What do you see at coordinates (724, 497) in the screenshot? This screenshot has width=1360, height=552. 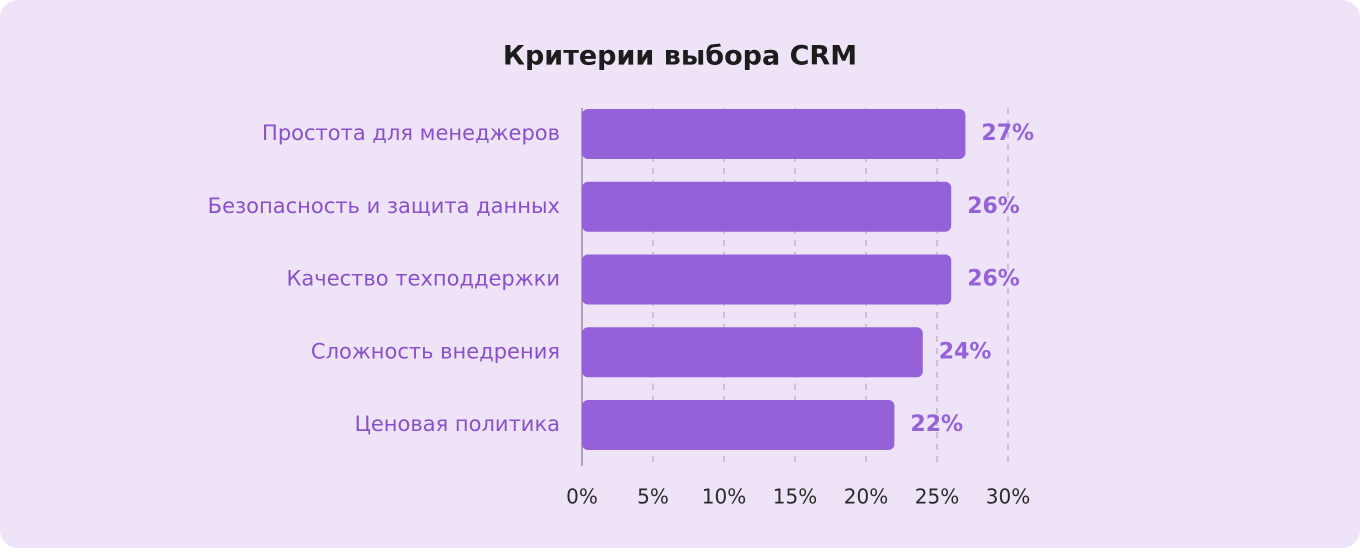 I see `x-tick-label: 10%` at bounding box center [724, 497].